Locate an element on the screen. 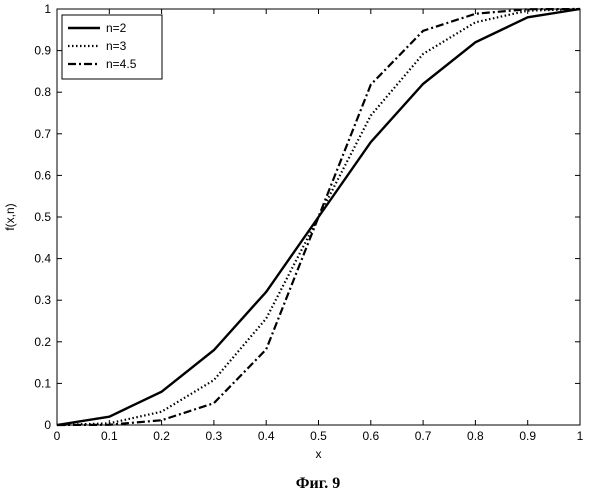  x-tick-label: 0.2 is located at coordinates (161, 436).